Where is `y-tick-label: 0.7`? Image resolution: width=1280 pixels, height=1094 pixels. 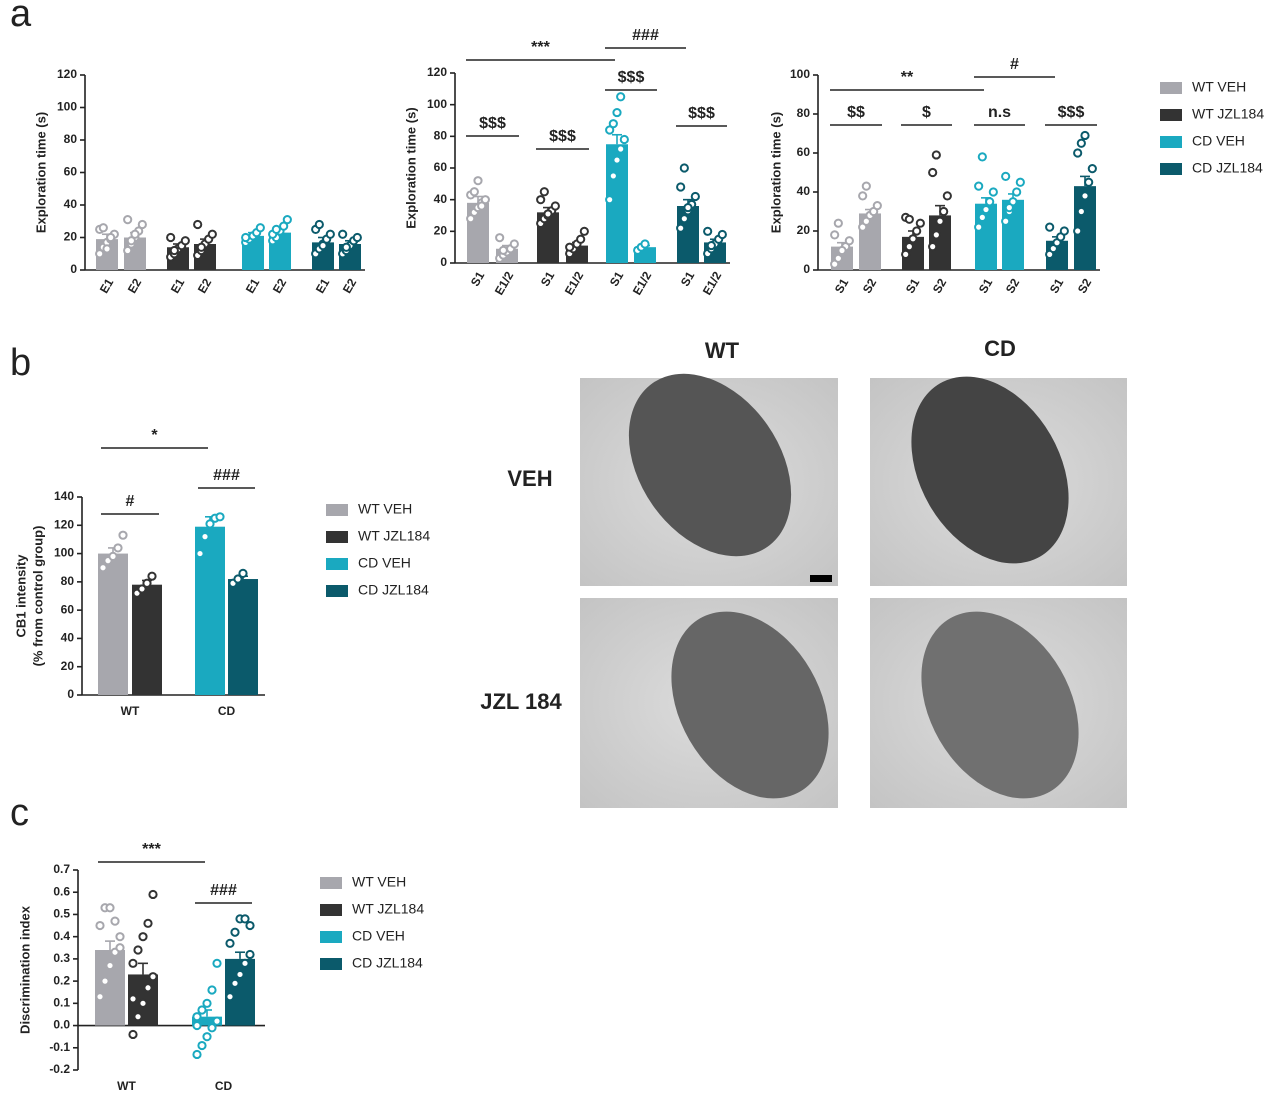 y-tick-label: 0.7 is located at coordinates (61, 869).